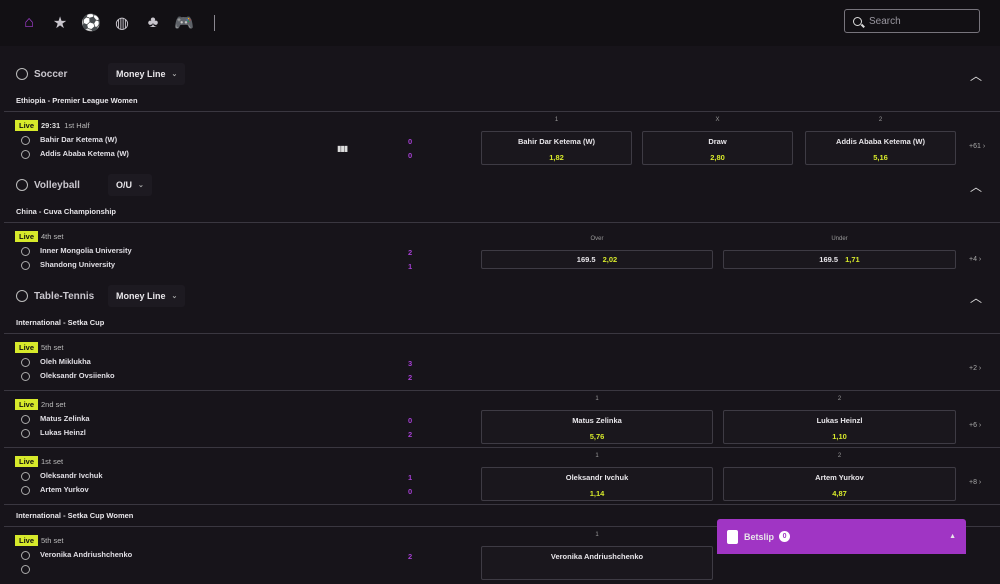 This screenshot has height=584, width=1000. I want to click on team-name: Inner Mongolia University, so click(86, 250).